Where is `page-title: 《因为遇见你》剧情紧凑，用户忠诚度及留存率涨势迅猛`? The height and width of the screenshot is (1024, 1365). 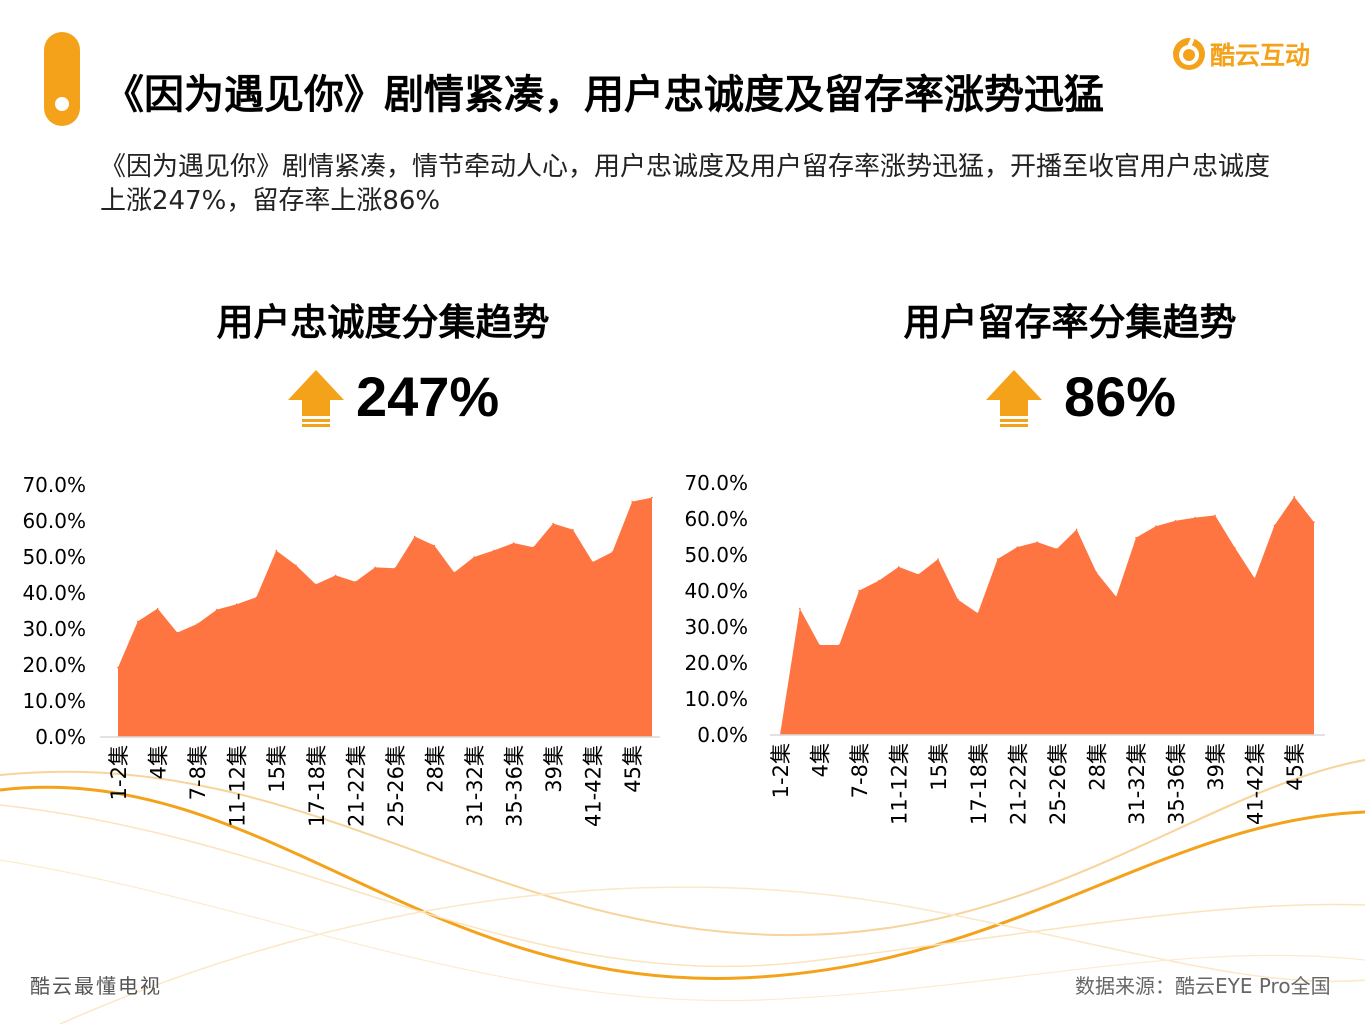
page-title: 《因为遇见你》剧情紧凑，用户忠诚度及留存率涨势迅猛 is located at coordinates (604, 95).